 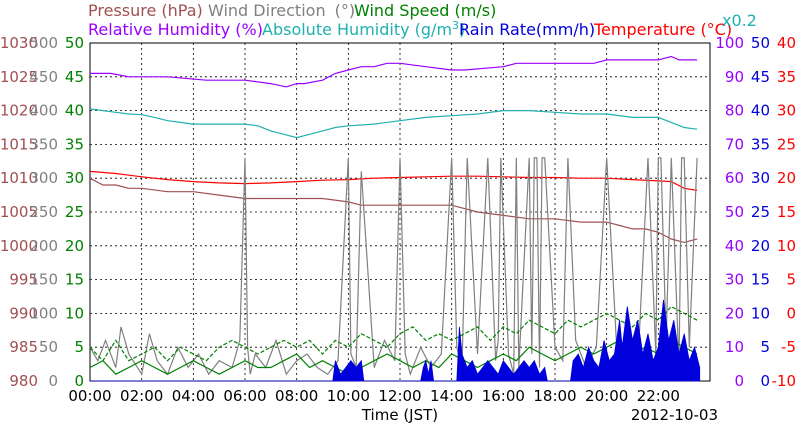 What do you see at coordinates (74, 246) in the screenshot?
I see `tick-wind-speed: 20` at bounding box center [74, 246].